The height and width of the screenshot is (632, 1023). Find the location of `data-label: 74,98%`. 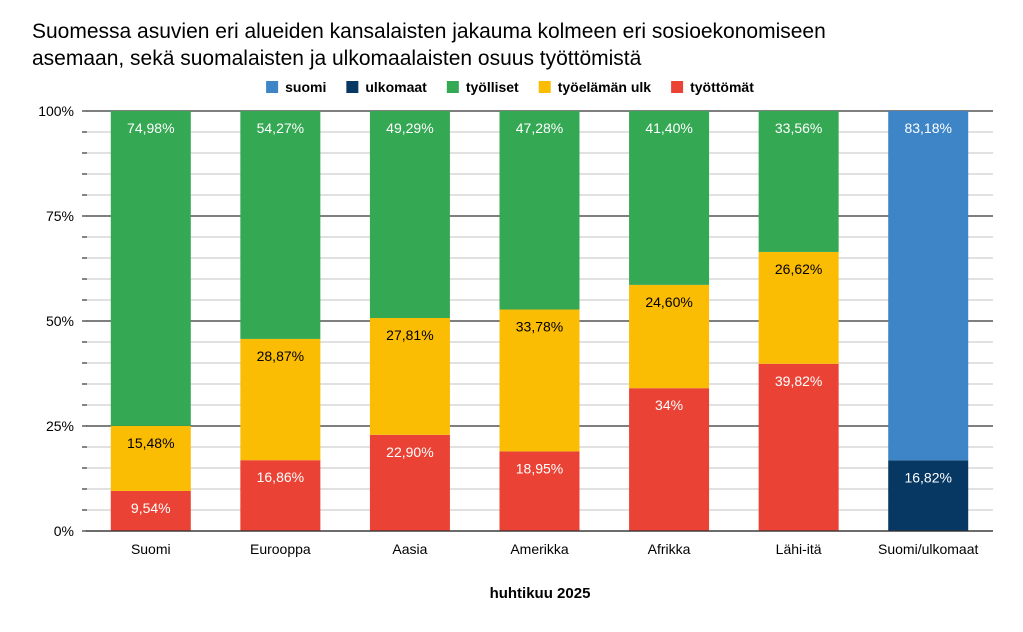

data-label: 74,98% is located at coordinates (150, 128).